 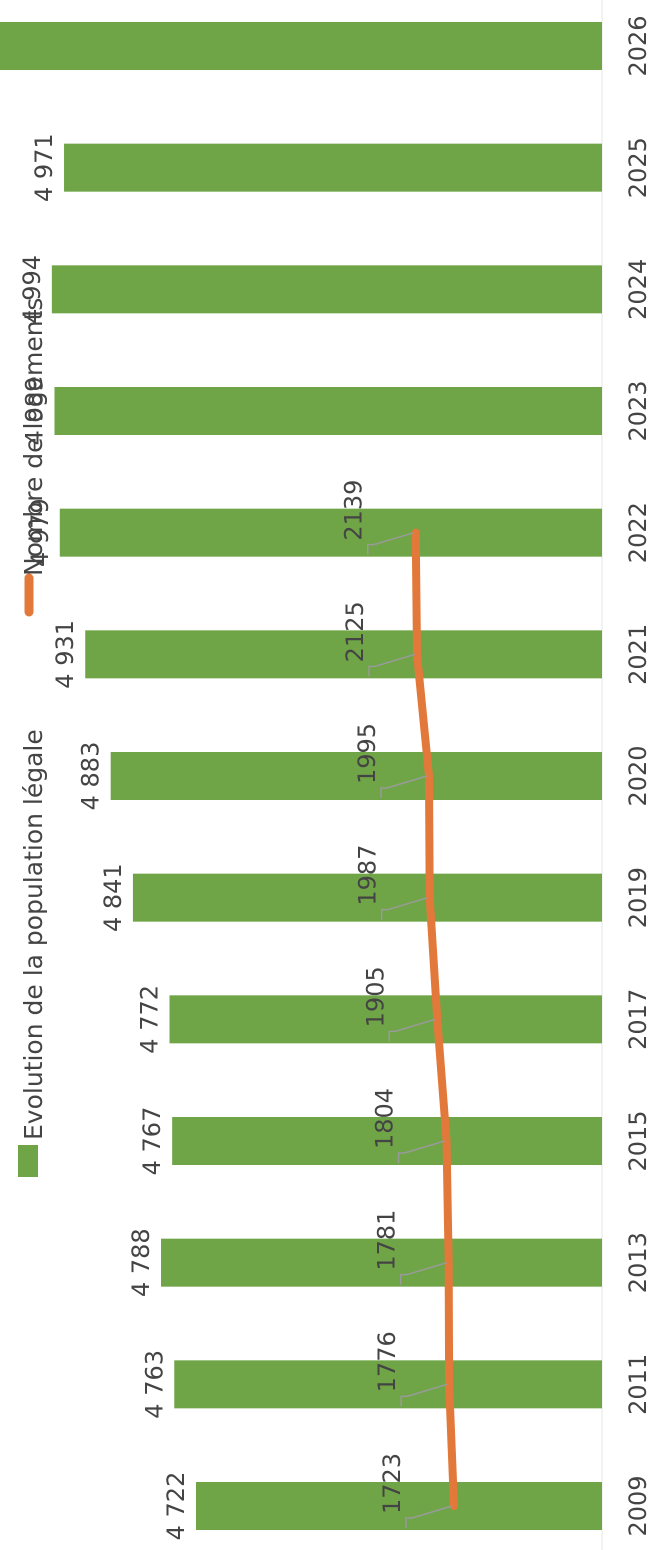 I want to click on bar-population-2009, so click(x=399, y=1506).